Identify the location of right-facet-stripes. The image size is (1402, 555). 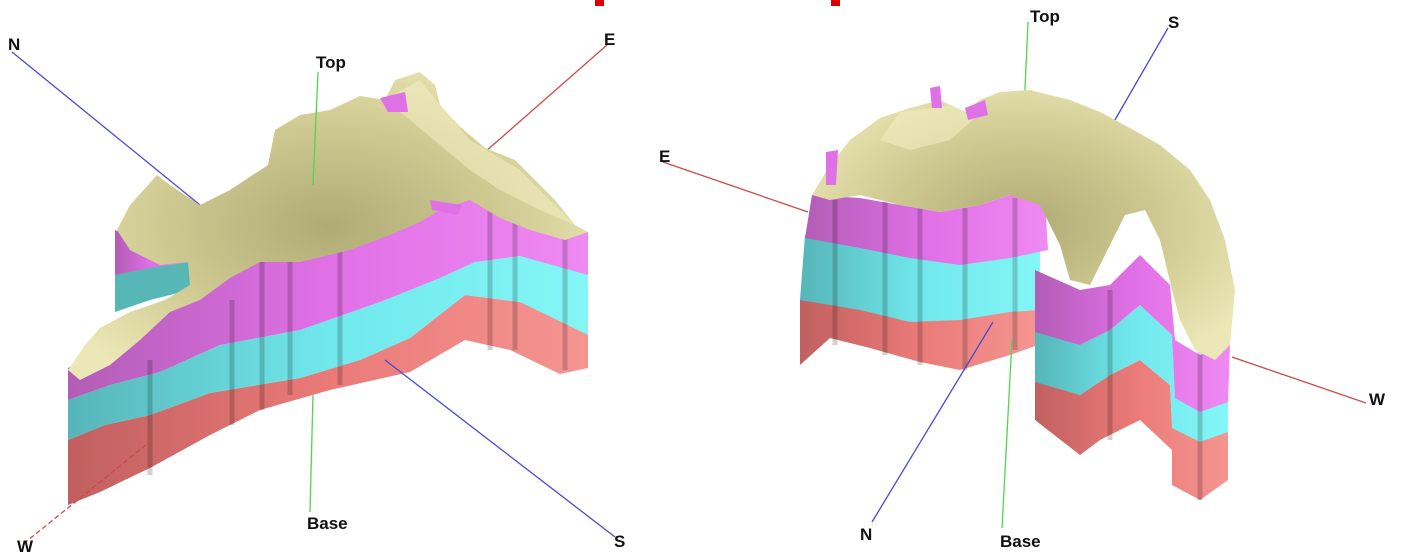
(1017, 349).